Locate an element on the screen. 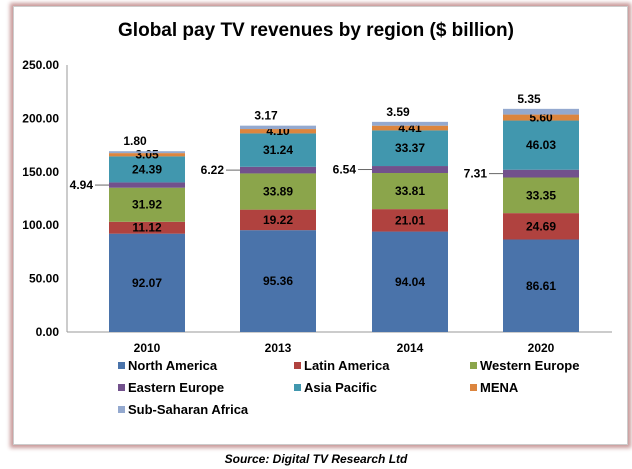 Image resolution: width=632 pixels, height=469 pixels. data-label: 3.05 is located at coordinates (147, 155).